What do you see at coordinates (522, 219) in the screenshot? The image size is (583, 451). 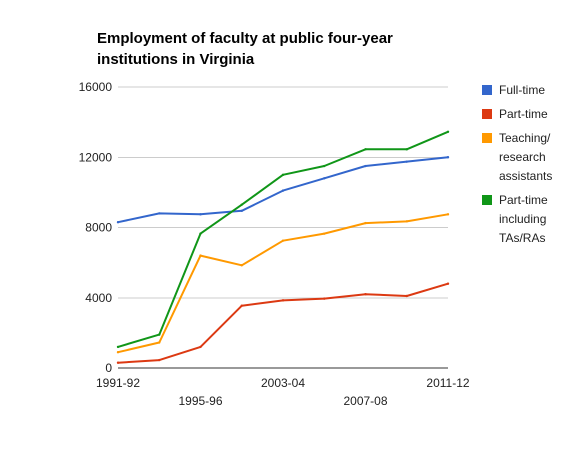 I see `legend-label: including` at bounding box center [522, 219].